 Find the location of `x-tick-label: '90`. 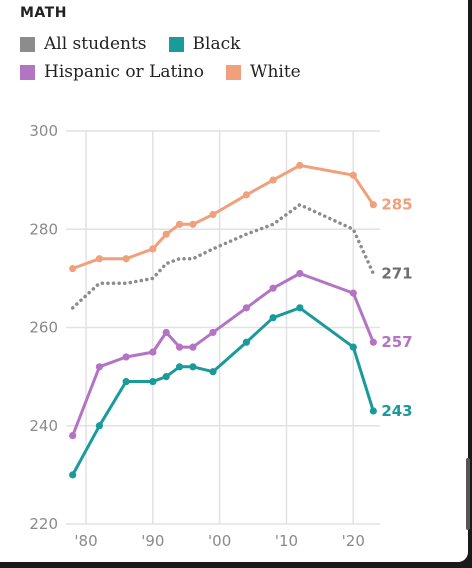

x-tick-label: '90 is located at coordinates (152, 541).